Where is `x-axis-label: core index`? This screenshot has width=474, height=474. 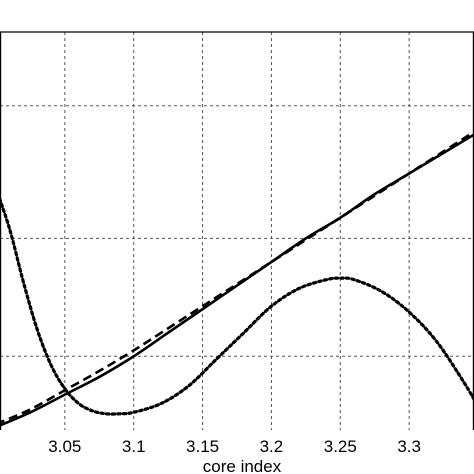 x-axis-label: core index is located at coordinates (242, 465).